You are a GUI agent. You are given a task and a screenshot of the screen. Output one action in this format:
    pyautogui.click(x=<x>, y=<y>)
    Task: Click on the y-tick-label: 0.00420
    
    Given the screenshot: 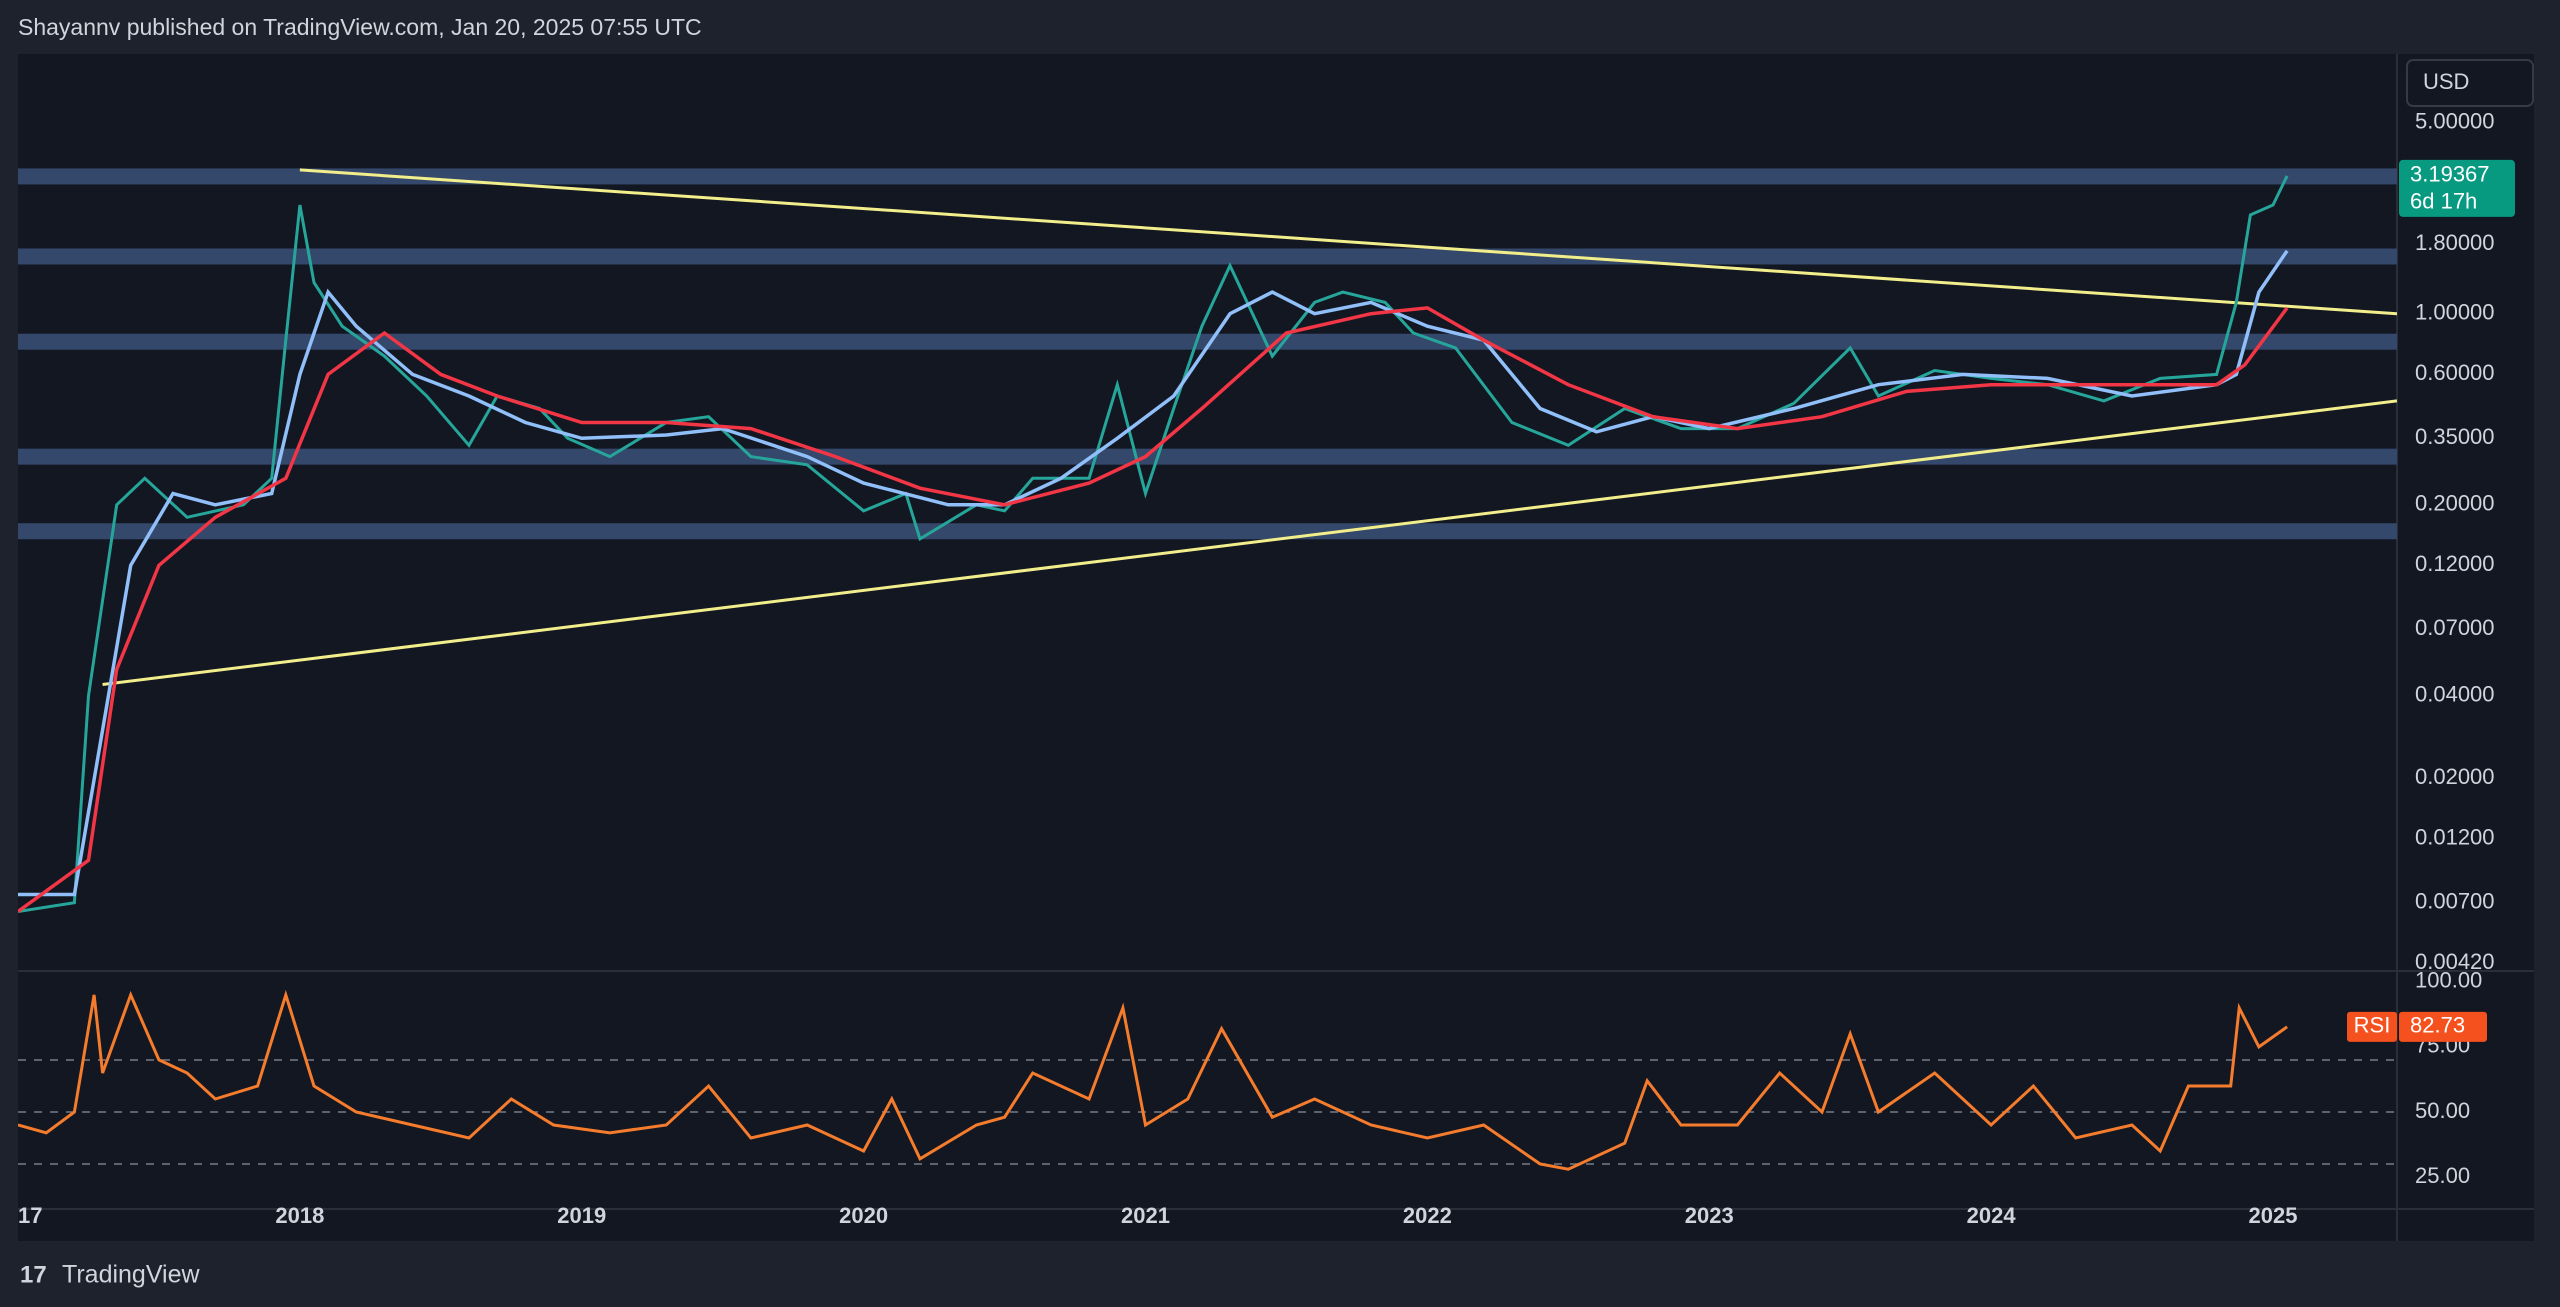 What is the action you would take?
    pyautogui.click(x=2455, y=961)
    